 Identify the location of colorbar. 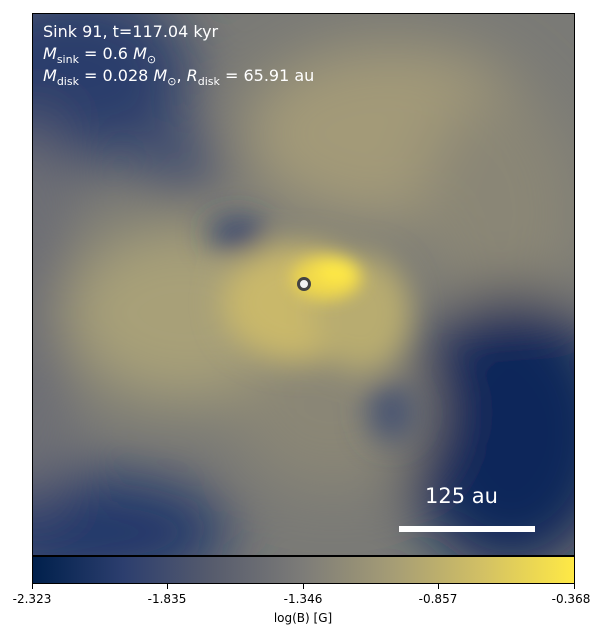
(303, 570).